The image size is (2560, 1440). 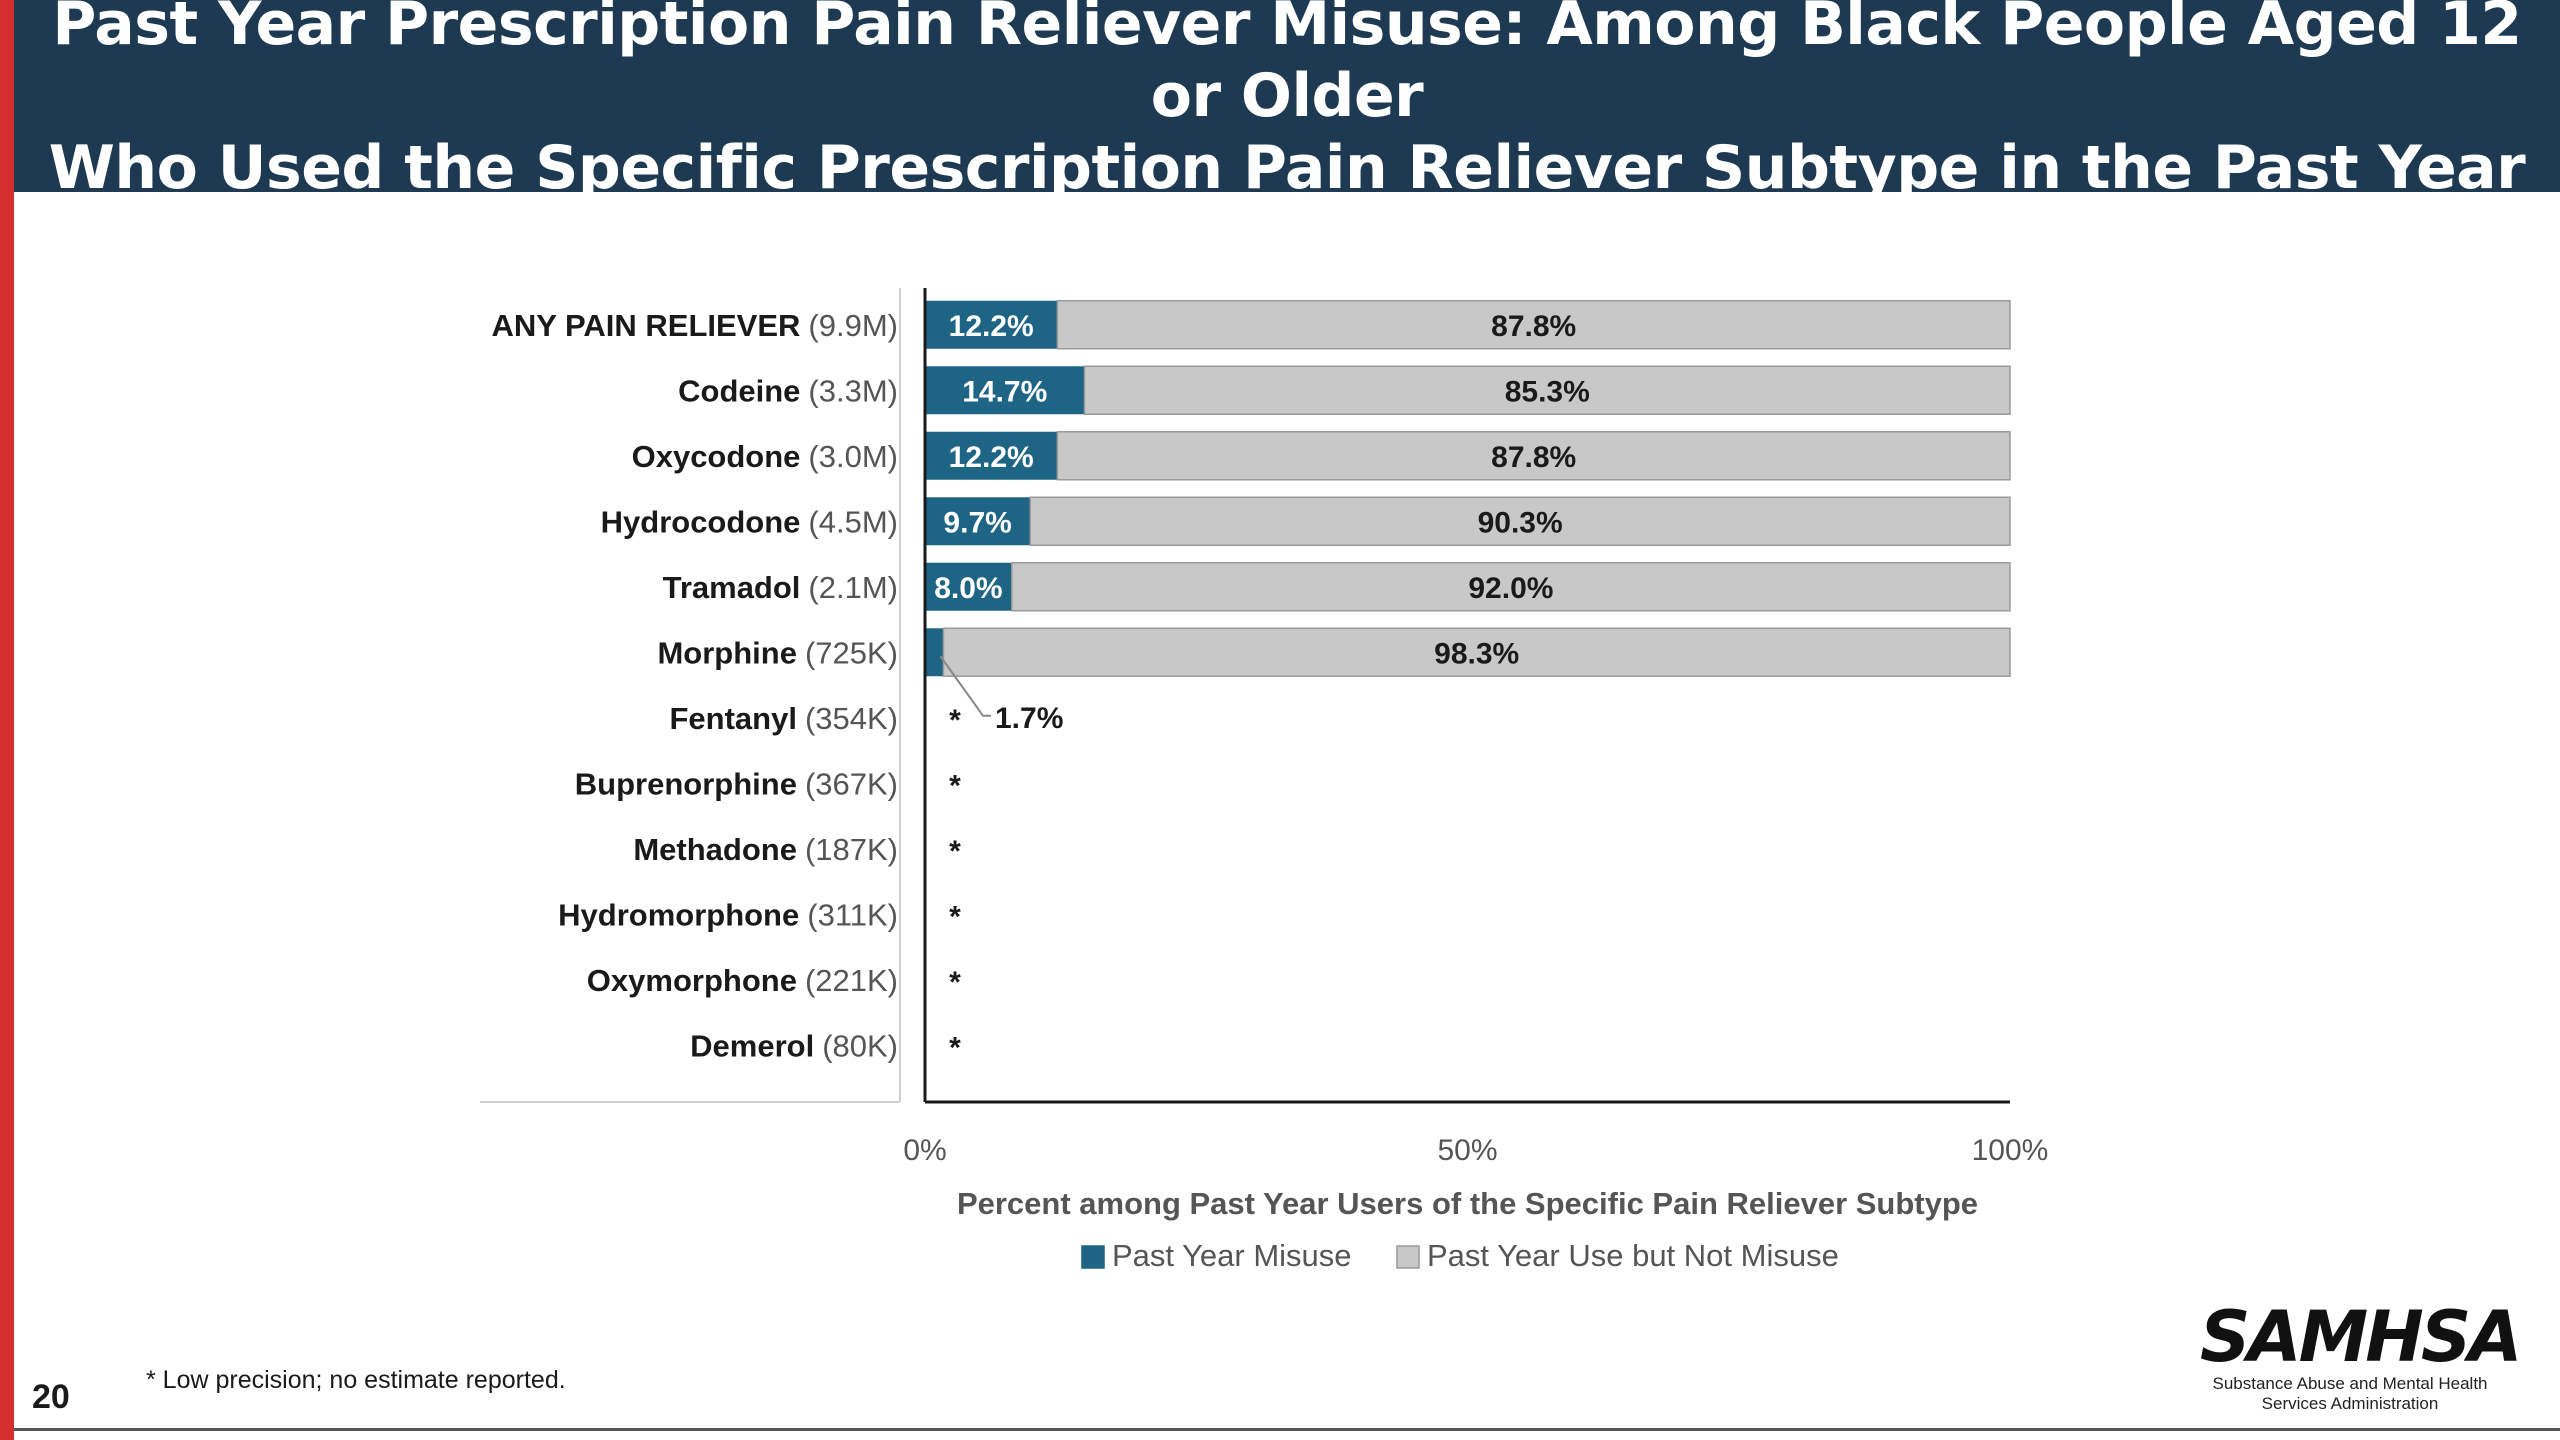 I want to click on data-label-not-misuse: 98.3%, so click(x=1476, y=653).